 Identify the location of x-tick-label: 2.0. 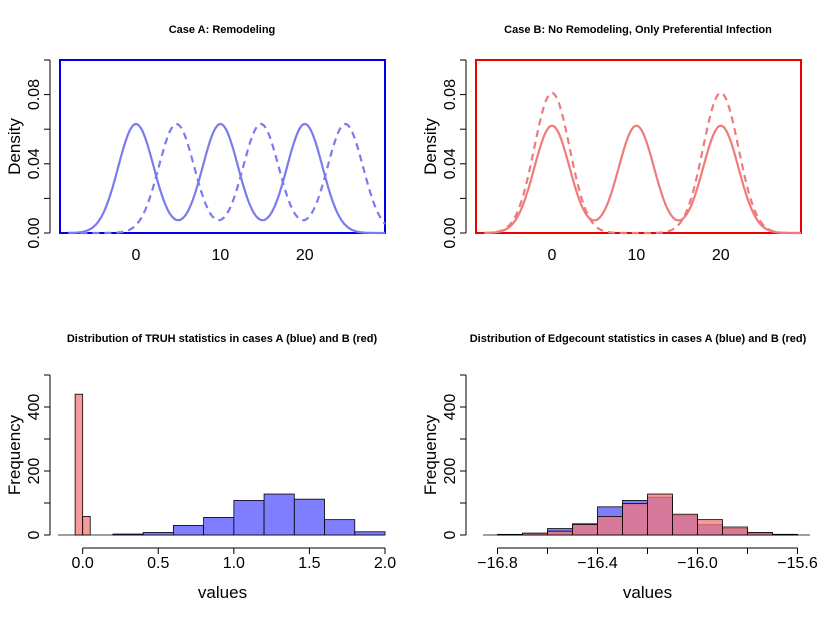
(385, 563).